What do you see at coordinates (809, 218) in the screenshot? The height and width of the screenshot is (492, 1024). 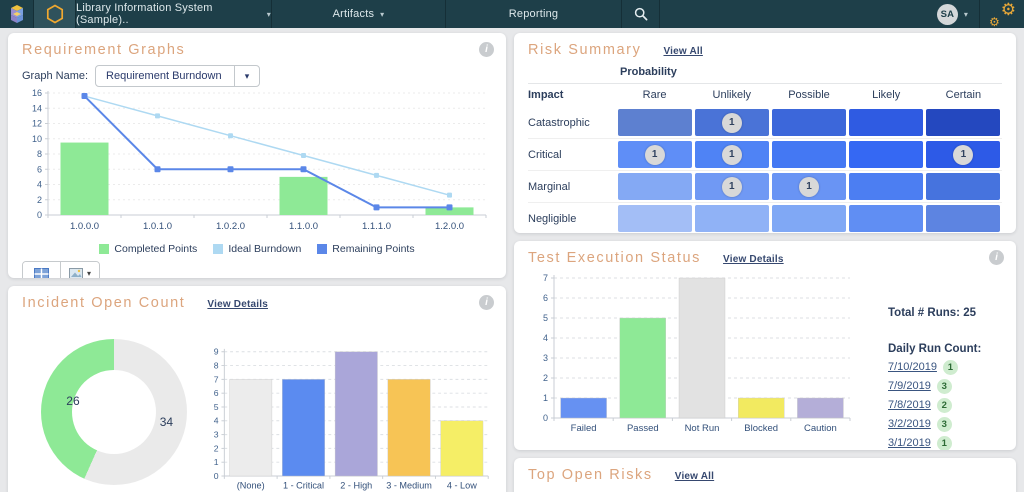 I see `risk-cell-negligible-possible` at bounding box center [809, 218].